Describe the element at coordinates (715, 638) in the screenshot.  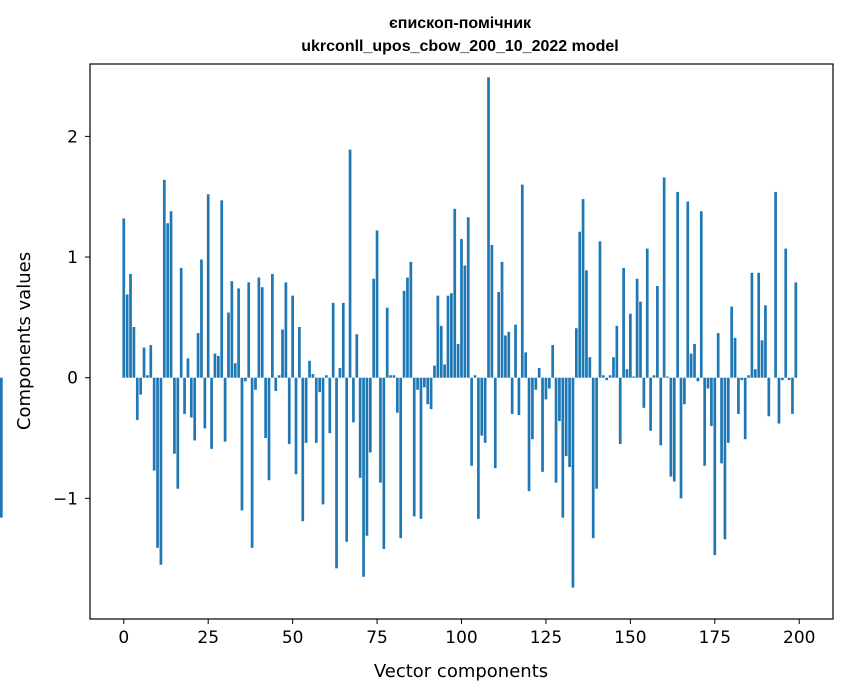
I see `x-tick-label: 175` at that location.